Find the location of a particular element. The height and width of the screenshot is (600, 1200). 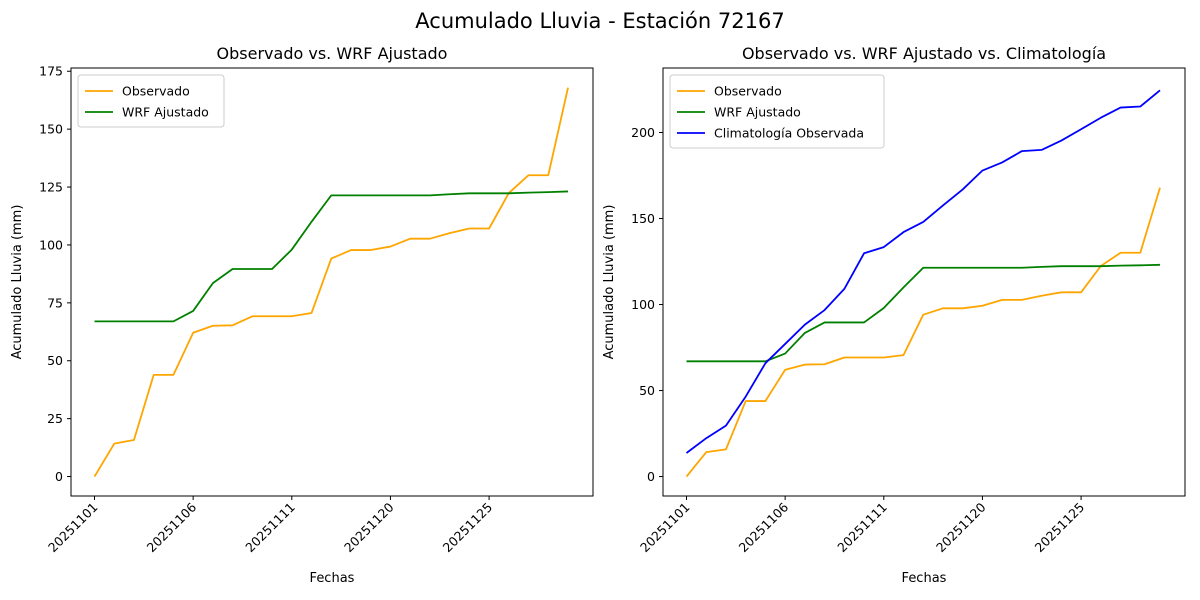

figure-title: Acumulado Lluvia - Estación 72167 is located at coordinates (599, 21).